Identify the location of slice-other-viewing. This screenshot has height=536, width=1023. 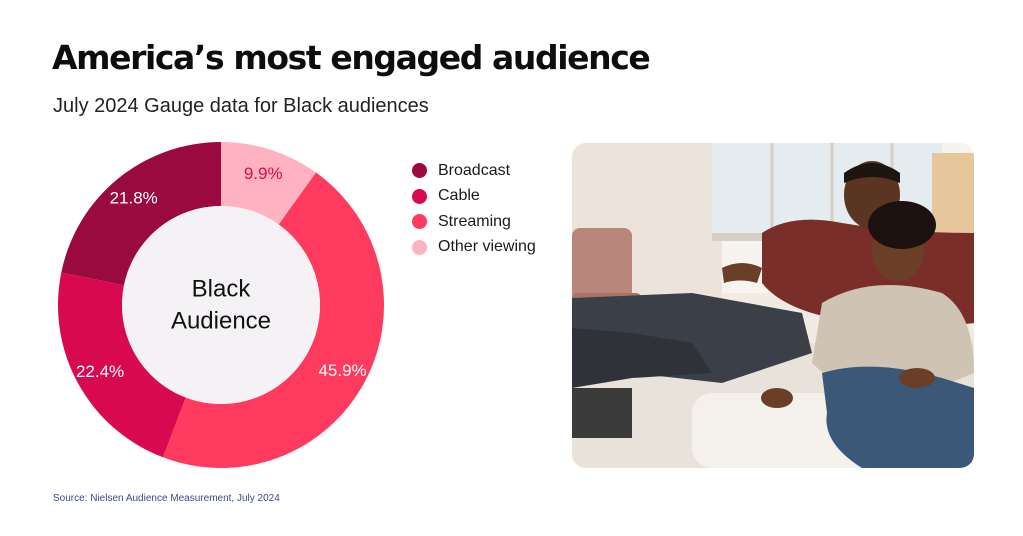
(268, 183).